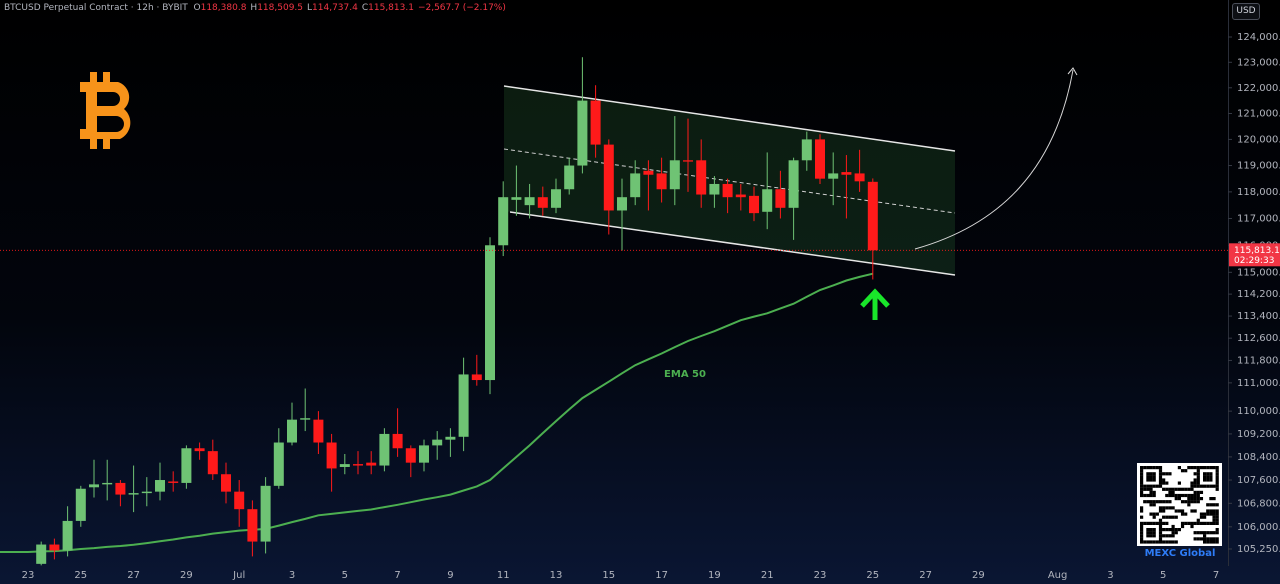 The image size is (1280, 584). I want to click on ema-label: EMA 50, so click(685, 374).